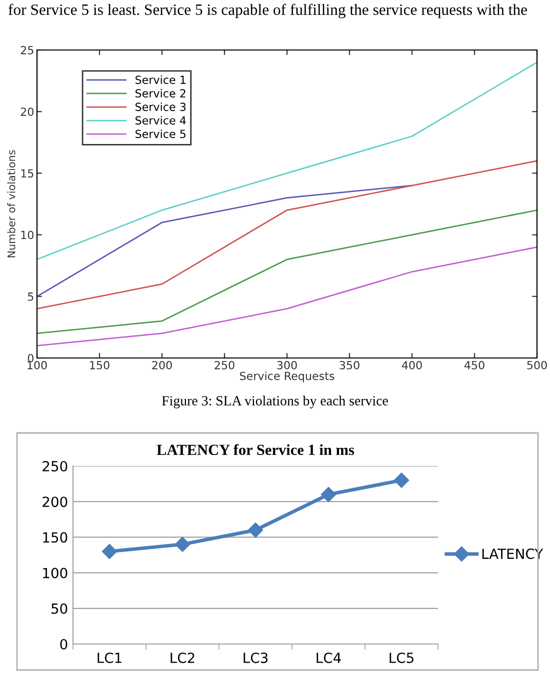 This screenshot has height=678, width=550. Describe the element at coordinates (55, 502) in the screenshot. I see `y-tick-label: 200` at that location.